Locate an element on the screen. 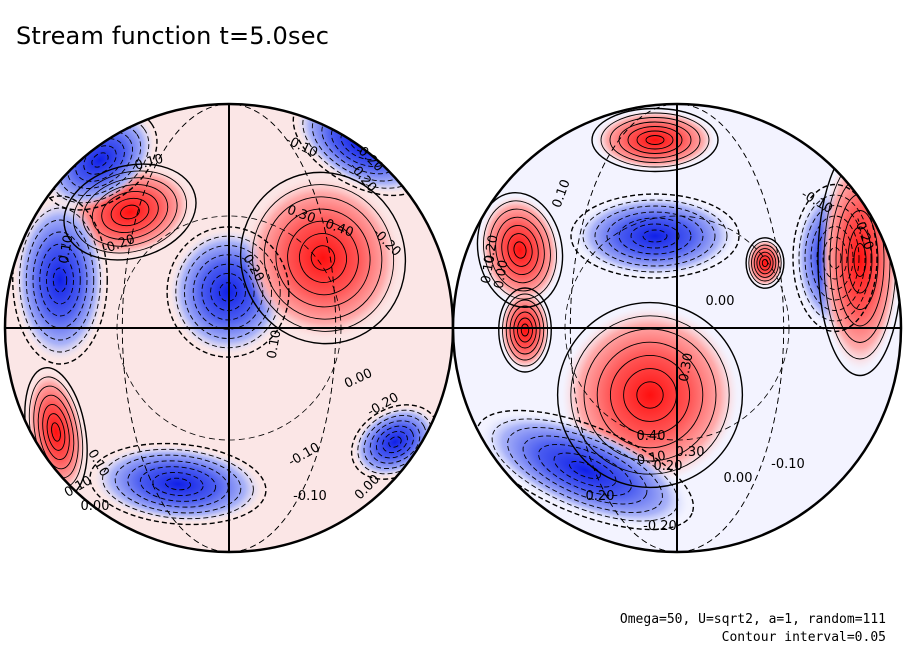 This screenshot has width=904, height=654. right-north-low-contour is located at coordinates (655, 236).